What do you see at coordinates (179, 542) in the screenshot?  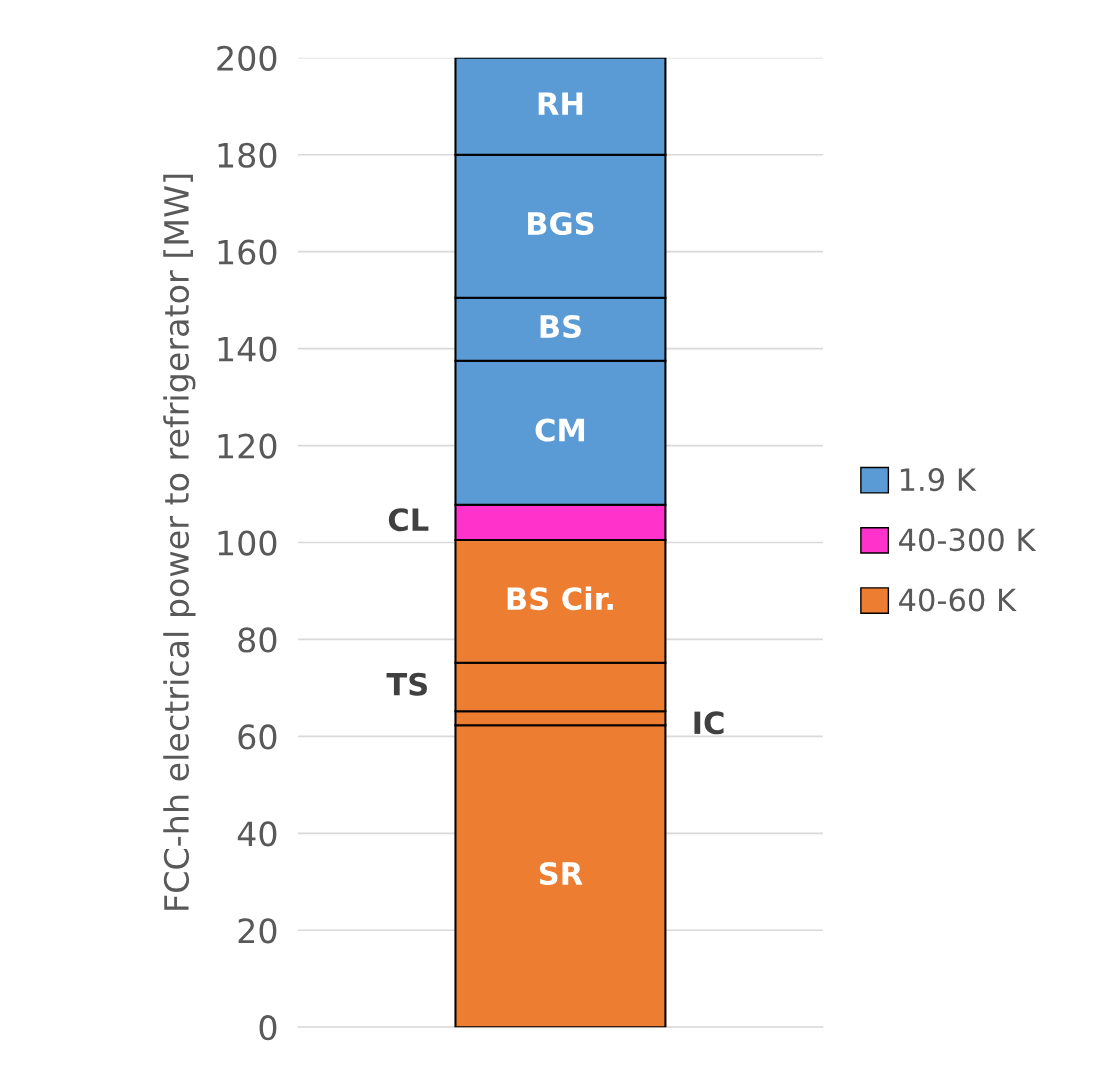 I see `y-axis-title: FCC-hh electrical power to refrigerator [MW]` at bounding box center [179, 542].